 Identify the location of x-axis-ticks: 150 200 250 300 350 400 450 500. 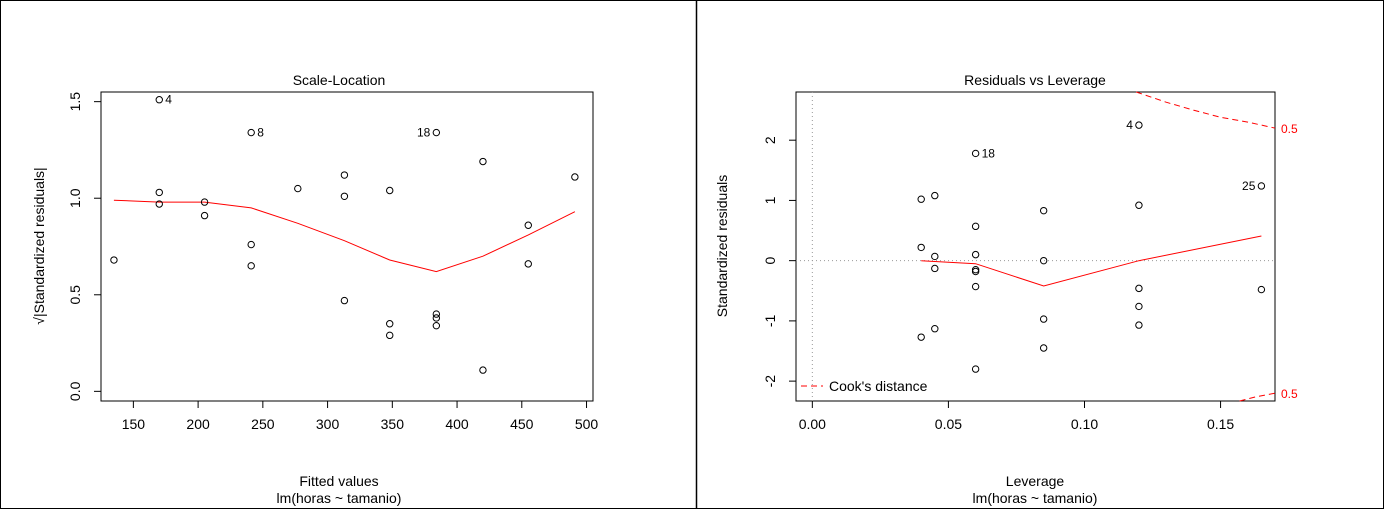
(360, 416).